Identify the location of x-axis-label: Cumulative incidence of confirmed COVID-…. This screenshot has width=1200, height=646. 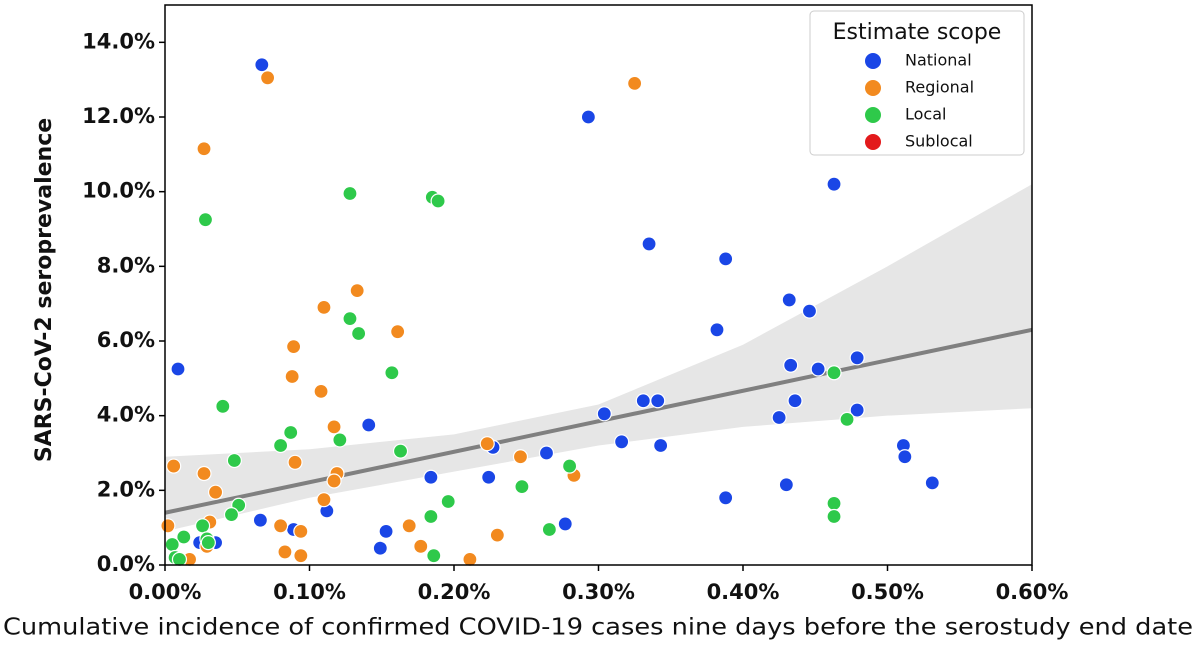
(598, 628).